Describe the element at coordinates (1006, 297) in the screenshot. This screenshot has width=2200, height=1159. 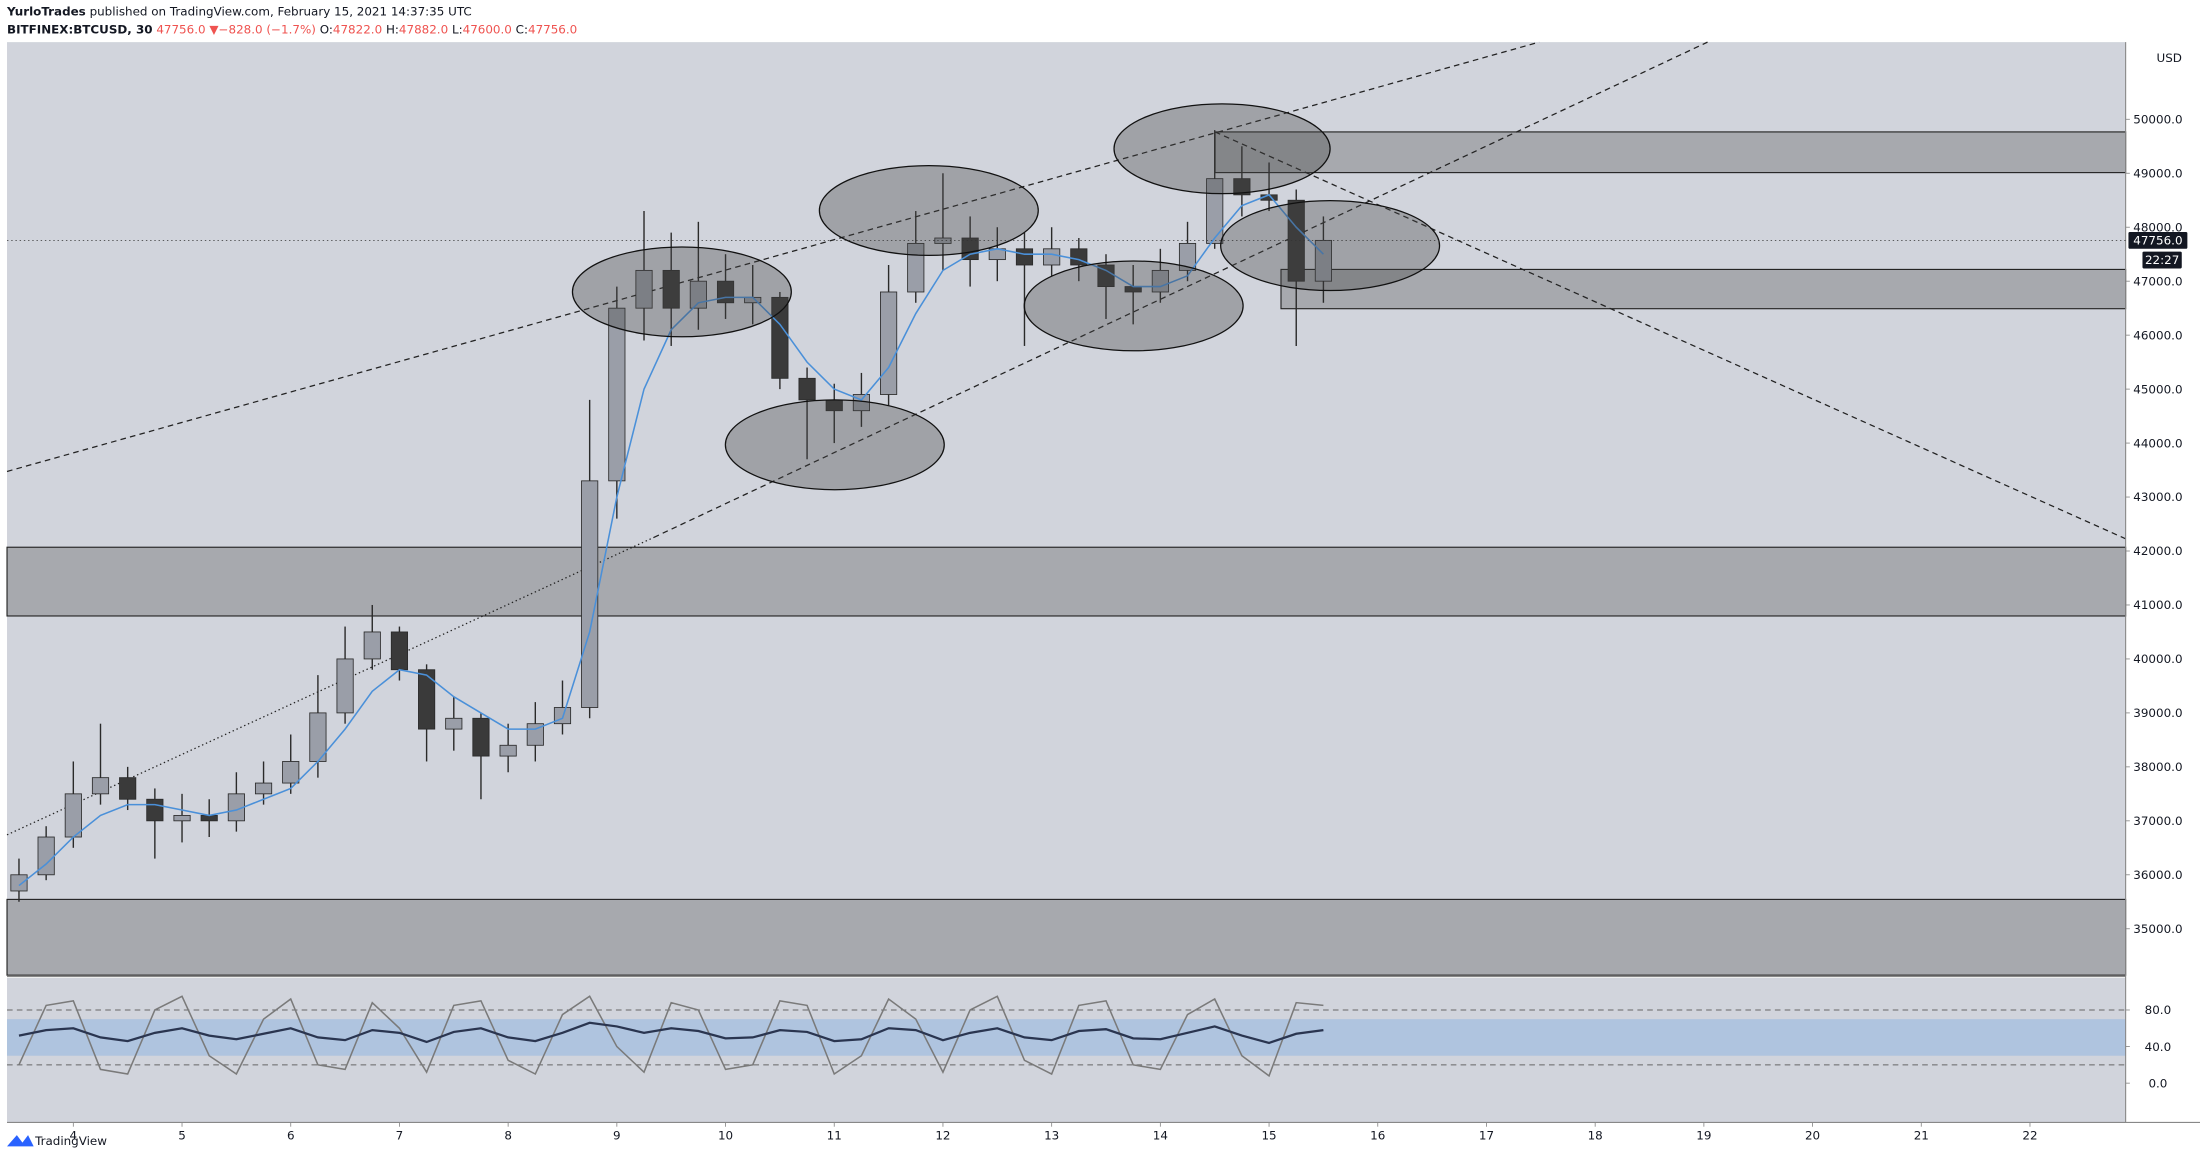
I see `ellipses` at that location.